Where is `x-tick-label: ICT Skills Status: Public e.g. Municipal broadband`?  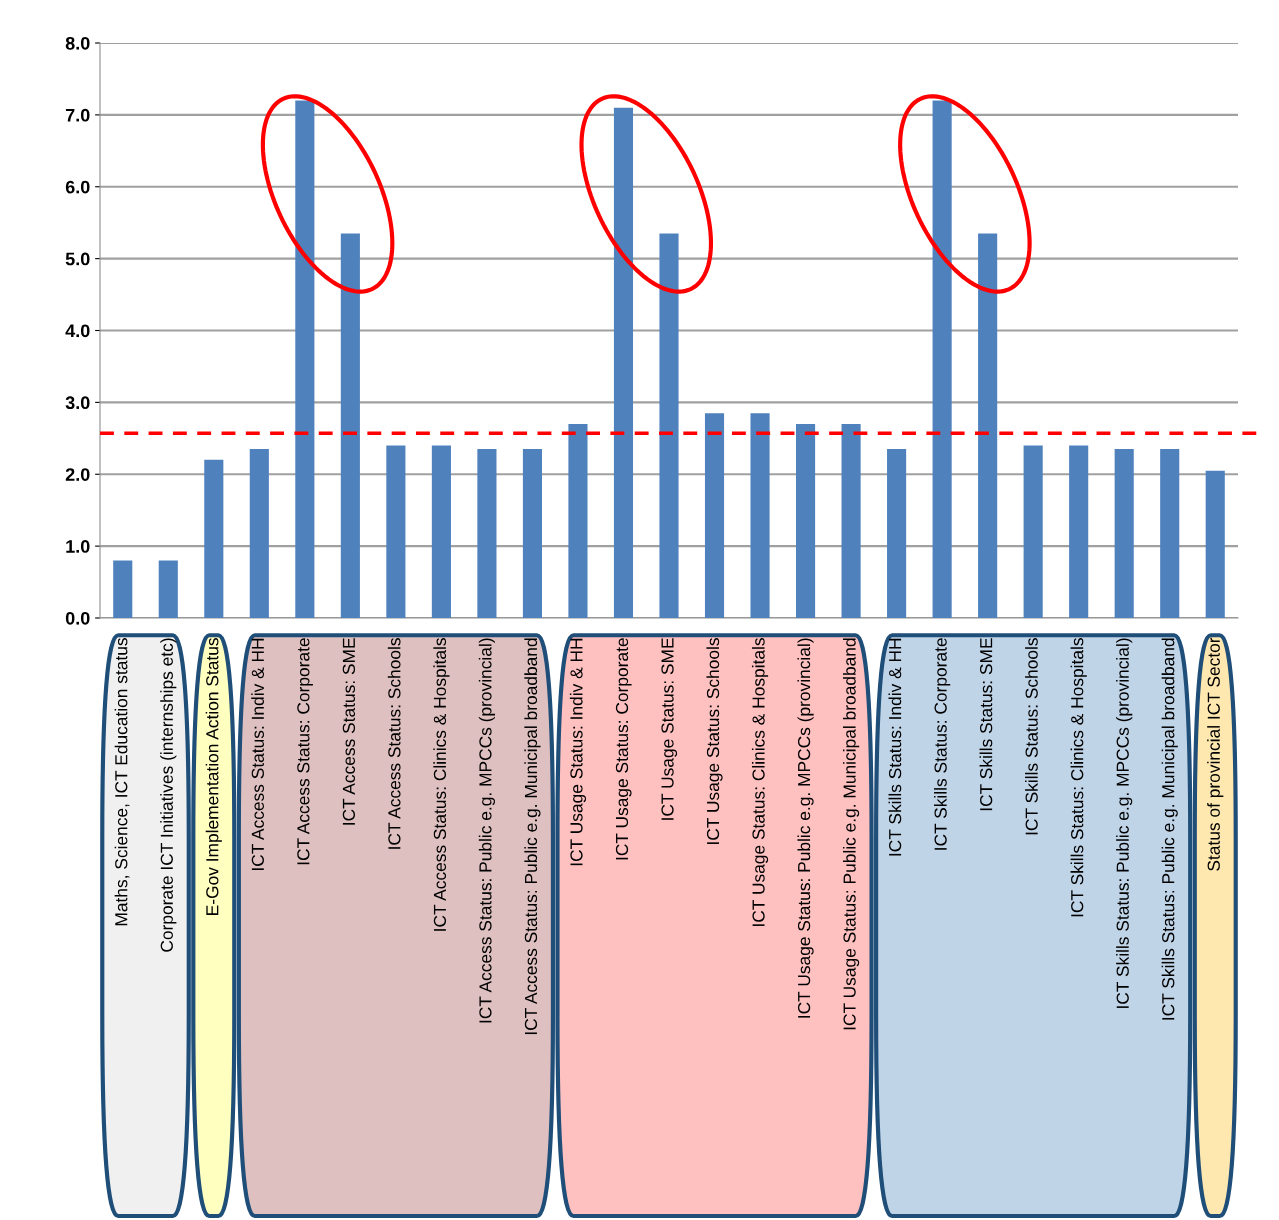
x-tick-label: ICT Skills Status: Public e.g. Municipal broadband is located at coordinates (1169, 829).